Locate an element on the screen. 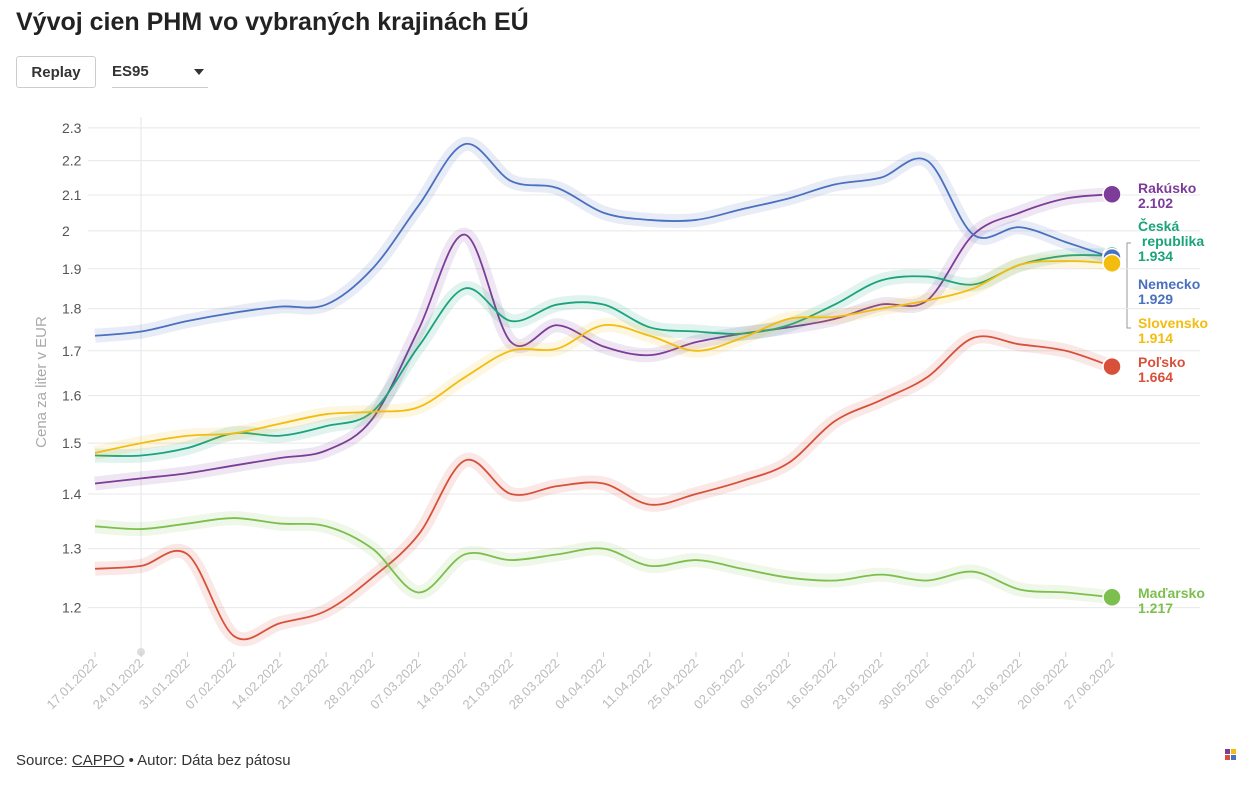 The width and height of the screenshot is (1250, 791). x-tick-label: 04.04.2022 is located at coordinates (580, 684).